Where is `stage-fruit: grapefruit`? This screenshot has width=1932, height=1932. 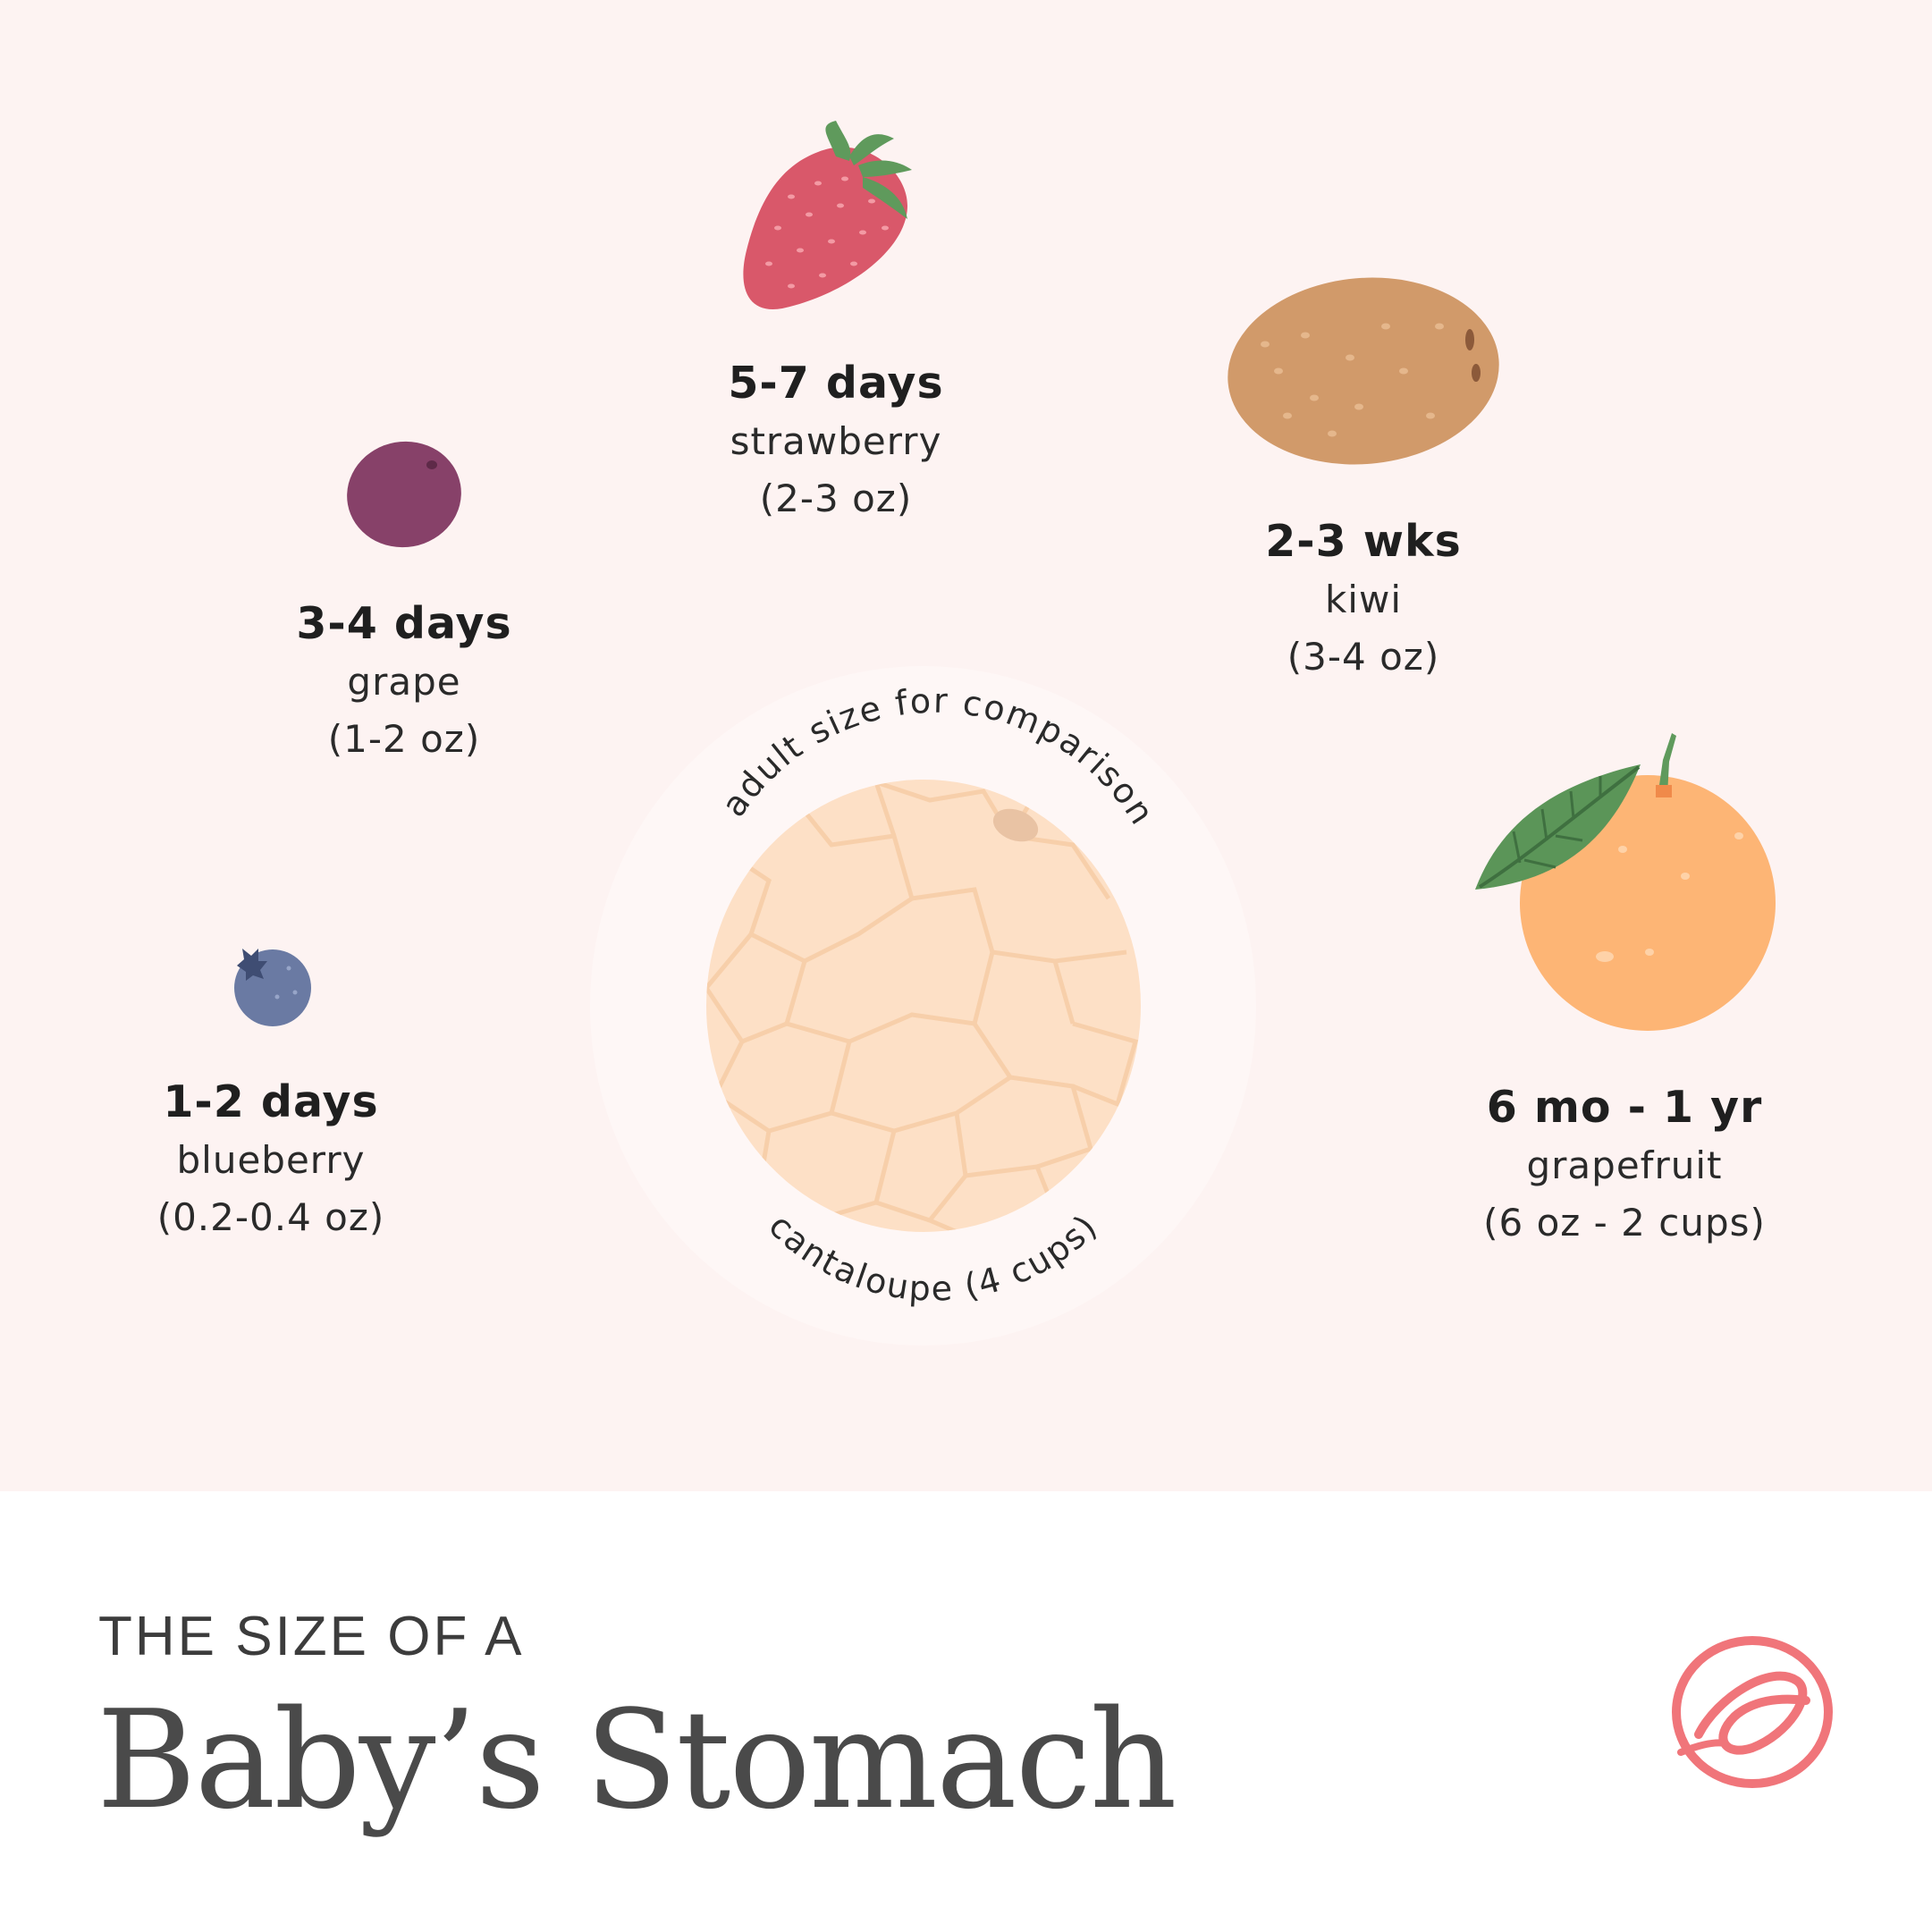
stage-fruit: grapefruit is located at coordinates (1624, 1165).